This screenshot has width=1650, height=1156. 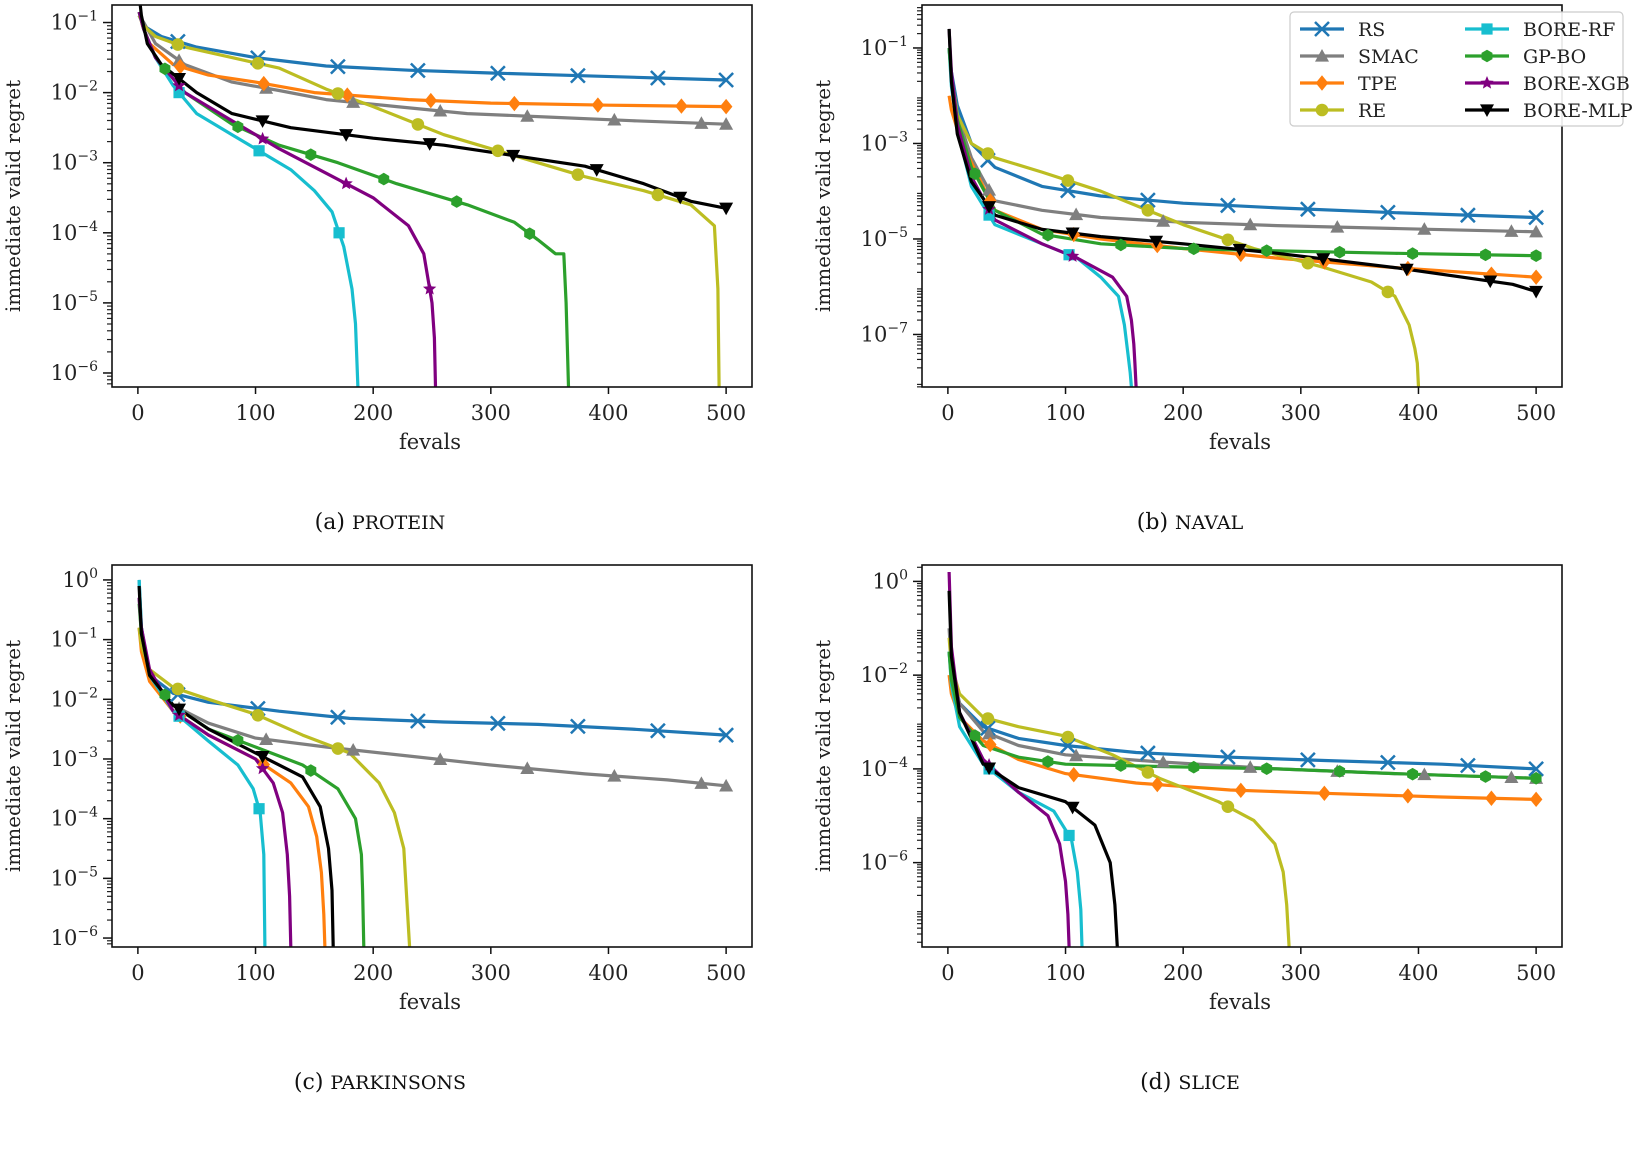 What do you see at coordinates (1190, 522) in the screenshot?
I see `caption-naval: (b) NAVAL` at bounding box center [1190, 522].